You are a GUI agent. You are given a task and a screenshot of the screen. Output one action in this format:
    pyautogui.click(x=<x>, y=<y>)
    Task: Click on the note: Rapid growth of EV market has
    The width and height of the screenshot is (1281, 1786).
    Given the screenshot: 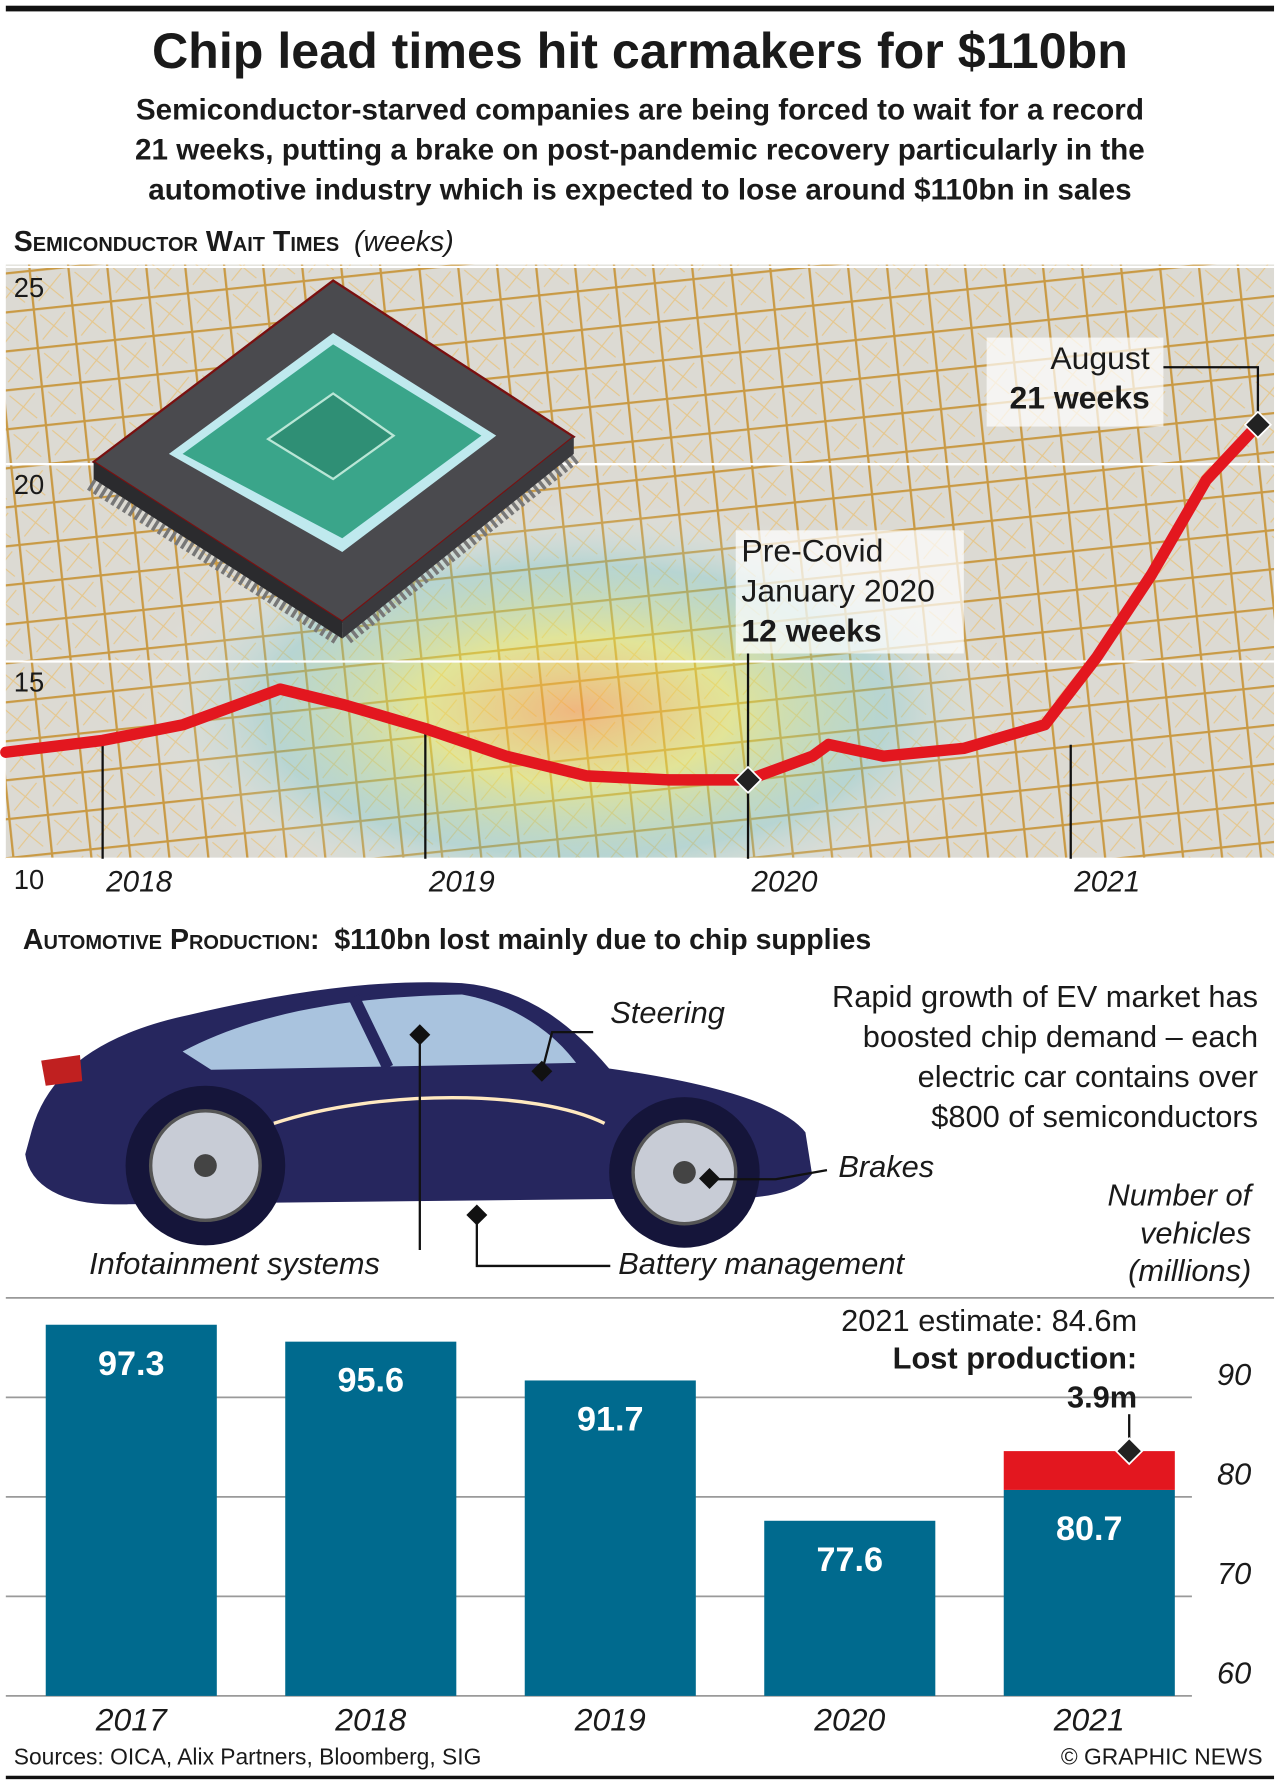 What is the action you would take?
    pyautogui.click(x=1045, y=996)
    